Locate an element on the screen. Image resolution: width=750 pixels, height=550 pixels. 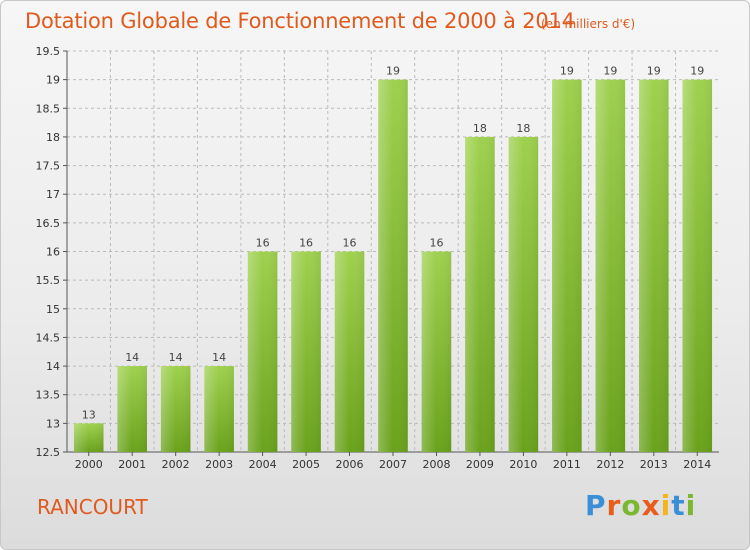
logo-letter: x is located at coordinates (651, 505).